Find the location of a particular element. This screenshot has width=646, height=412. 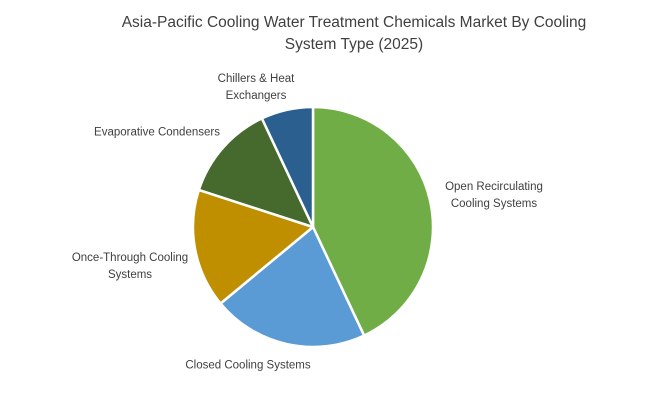

slice-label-2: Closed Cooling Systems is located at coordinates (248, 365).